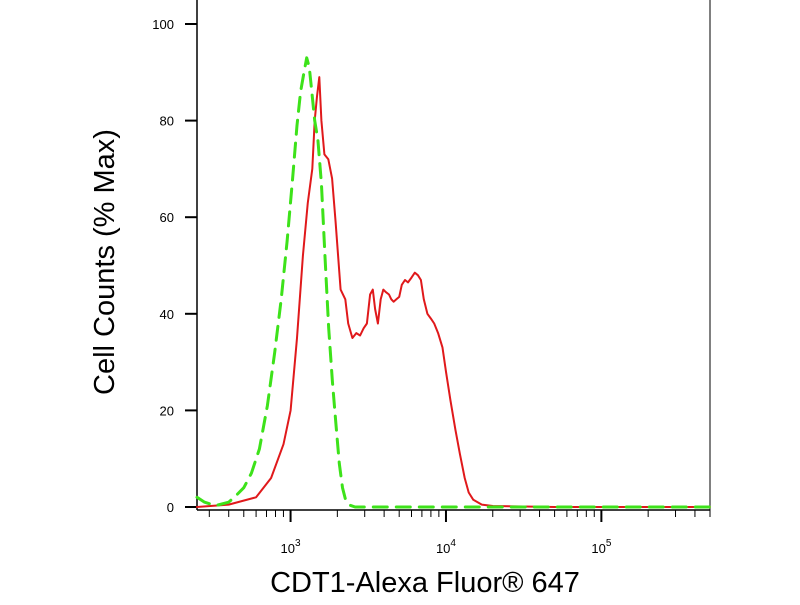  Describe the element at coordinates (174, 266) in the screenshot. I see `y-axis-ticks: 0 20 40 60 80 100` at that location.